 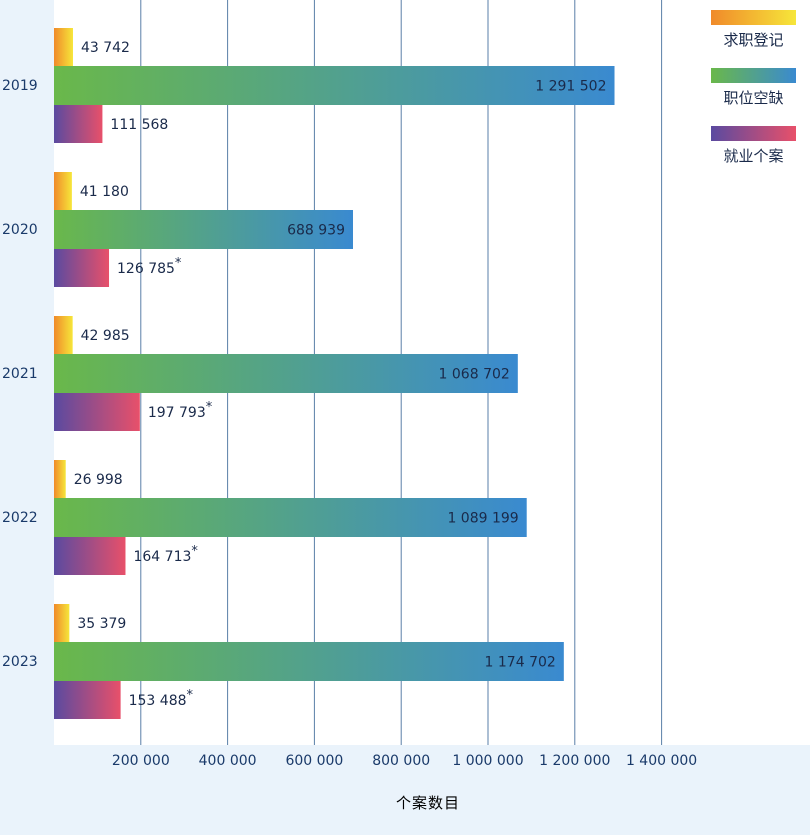 I want to click on data-label: 164 713*, so click(x=165, y=554).